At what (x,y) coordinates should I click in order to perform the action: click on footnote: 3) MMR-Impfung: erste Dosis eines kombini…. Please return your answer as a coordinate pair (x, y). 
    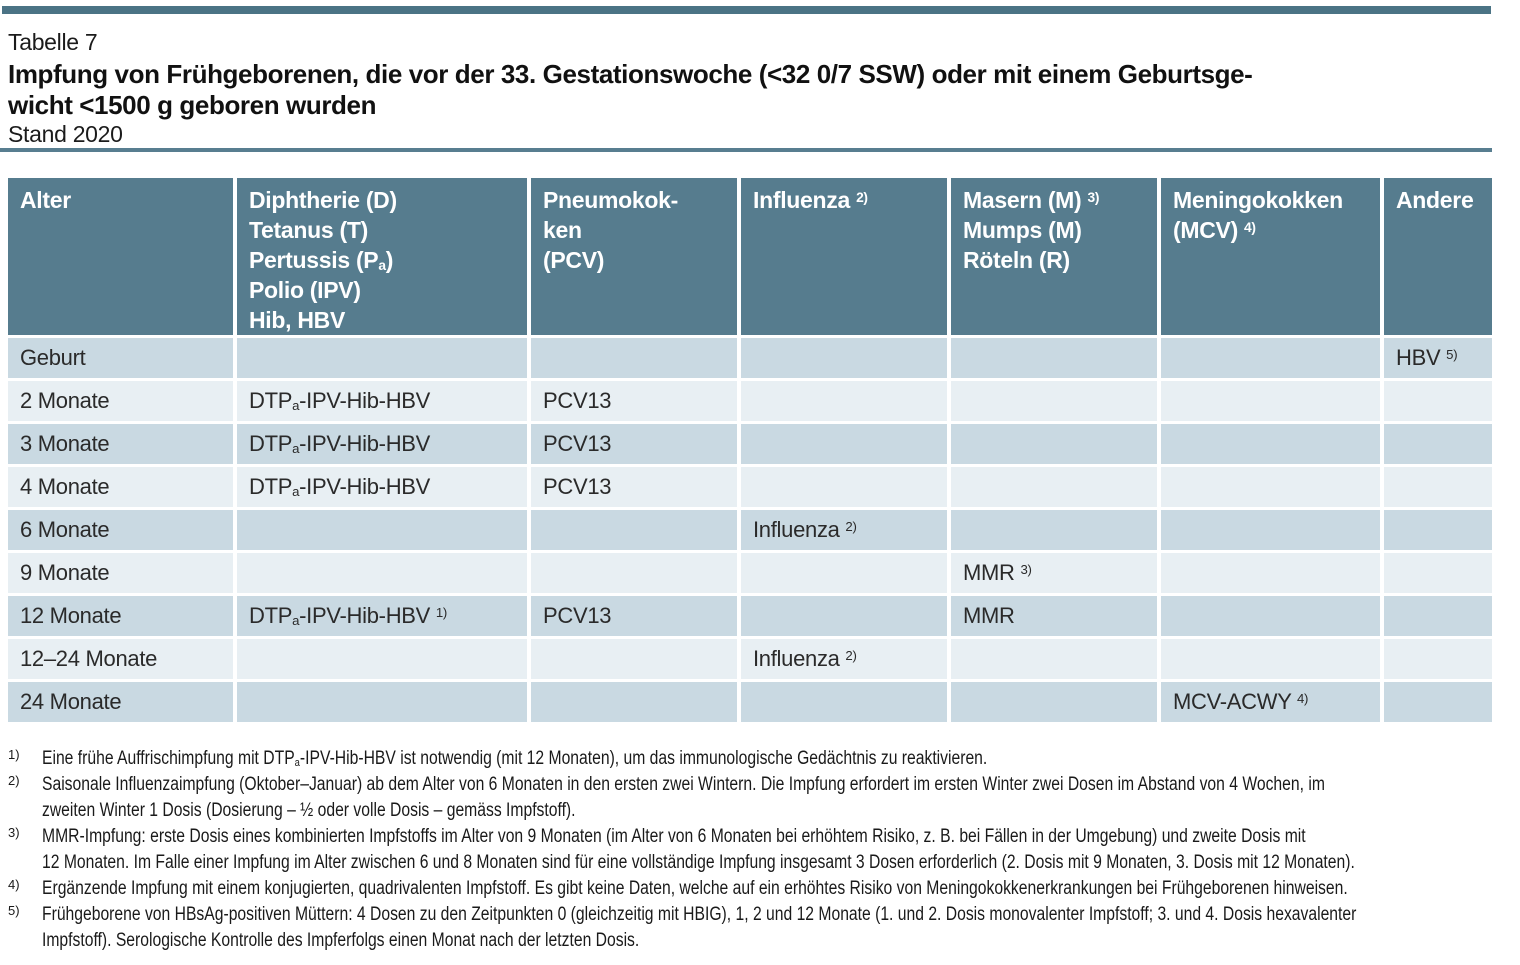
    Looking at the image, I should click on (760, 850).